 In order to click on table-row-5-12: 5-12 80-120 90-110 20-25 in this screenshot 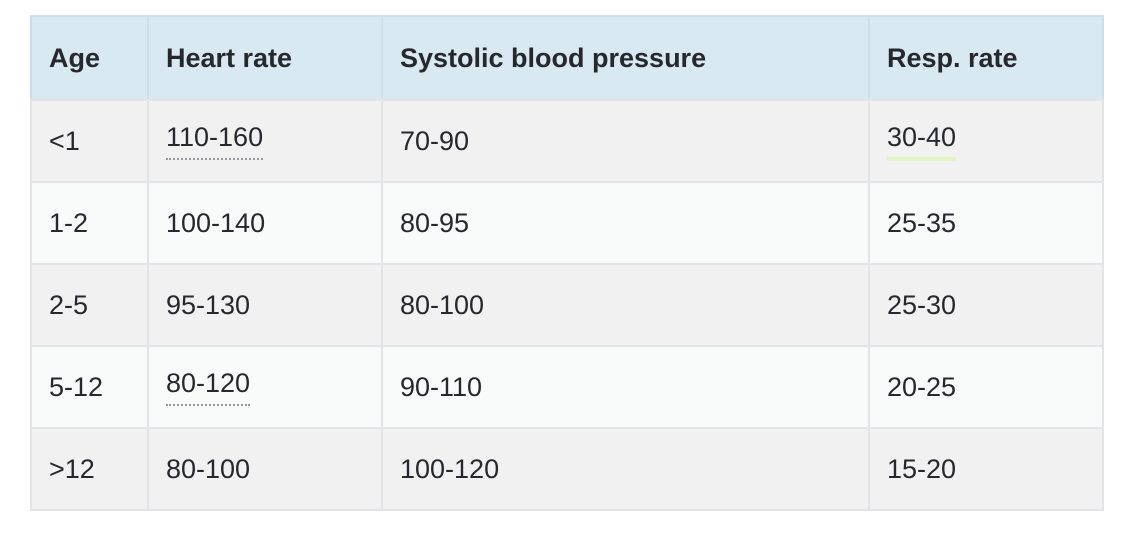, I will do `click(567, 387)`.